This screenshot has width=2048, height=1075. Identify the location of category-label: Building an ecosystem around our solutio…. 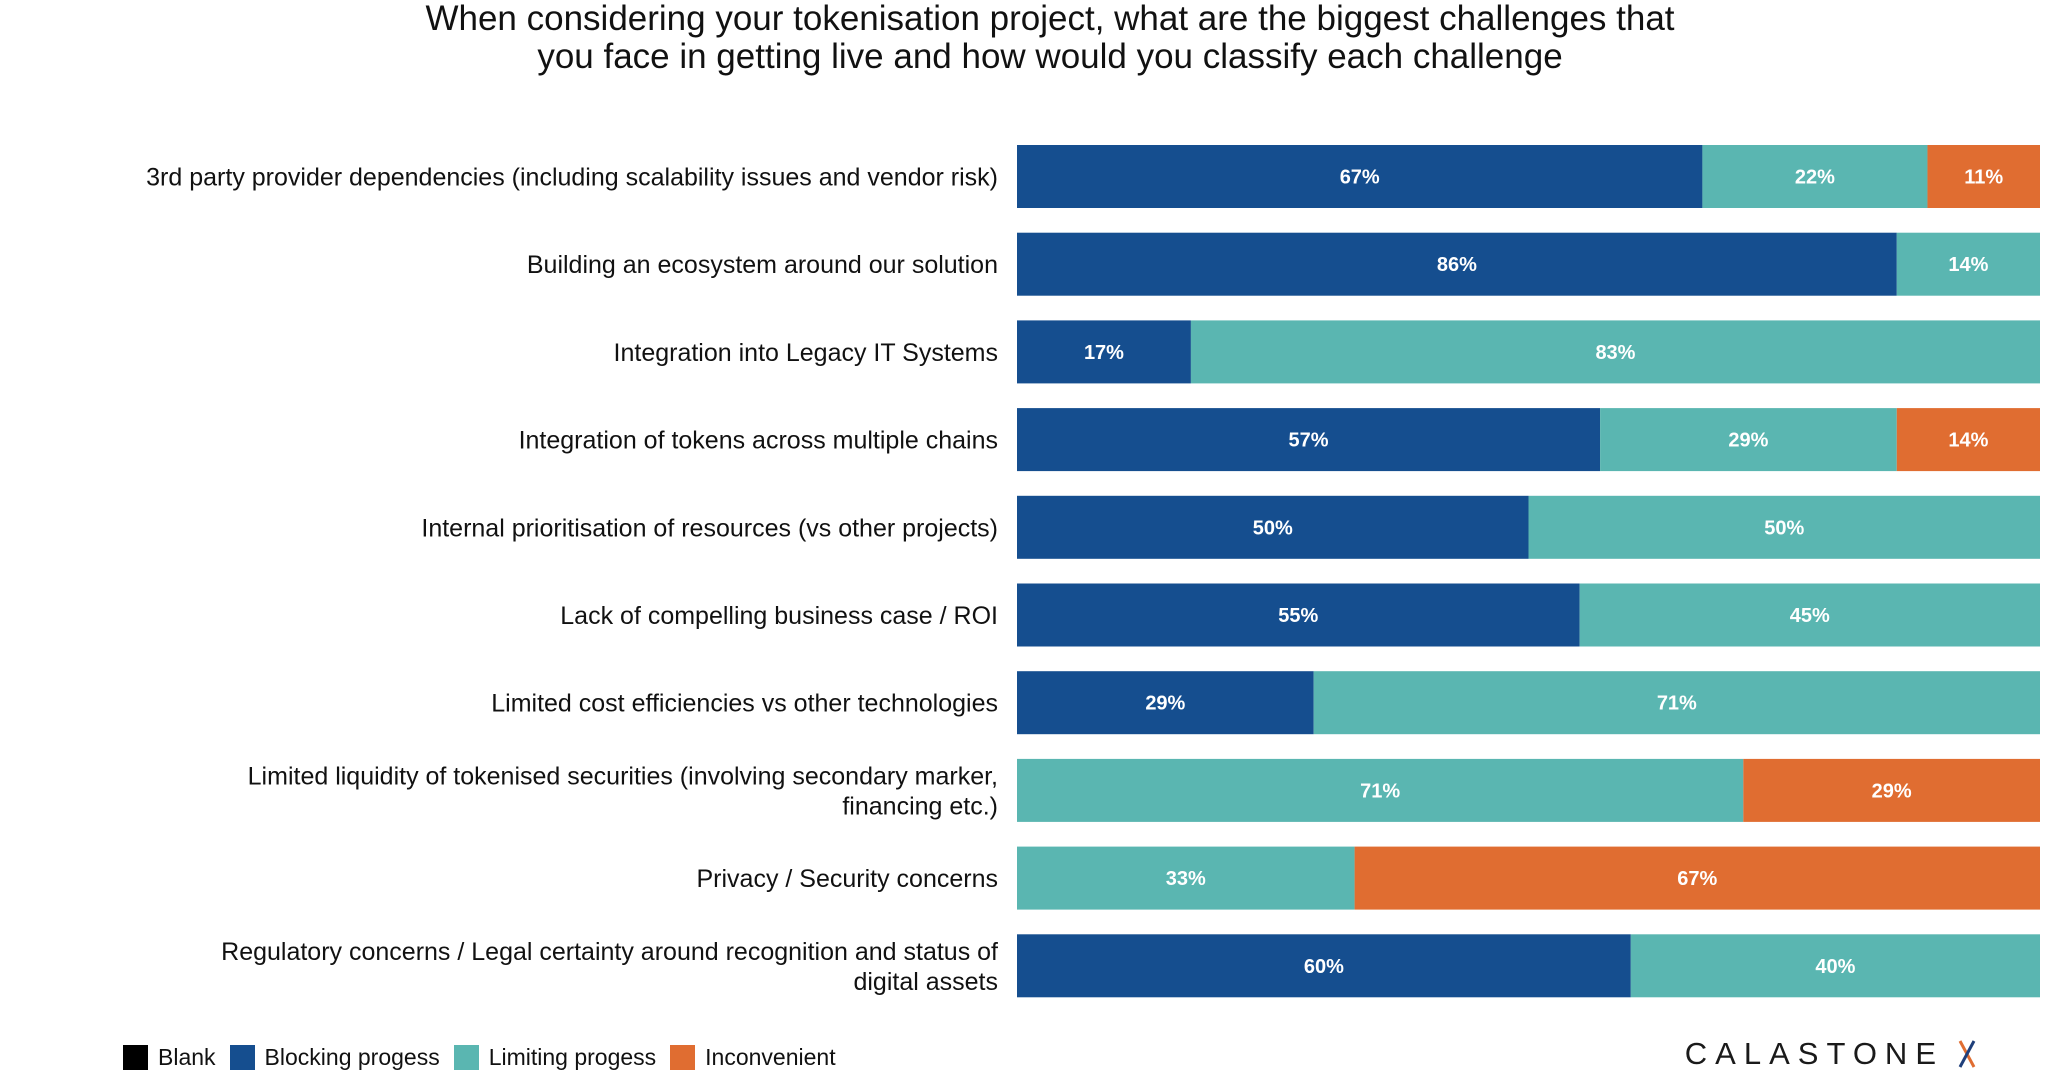
(762, 265).